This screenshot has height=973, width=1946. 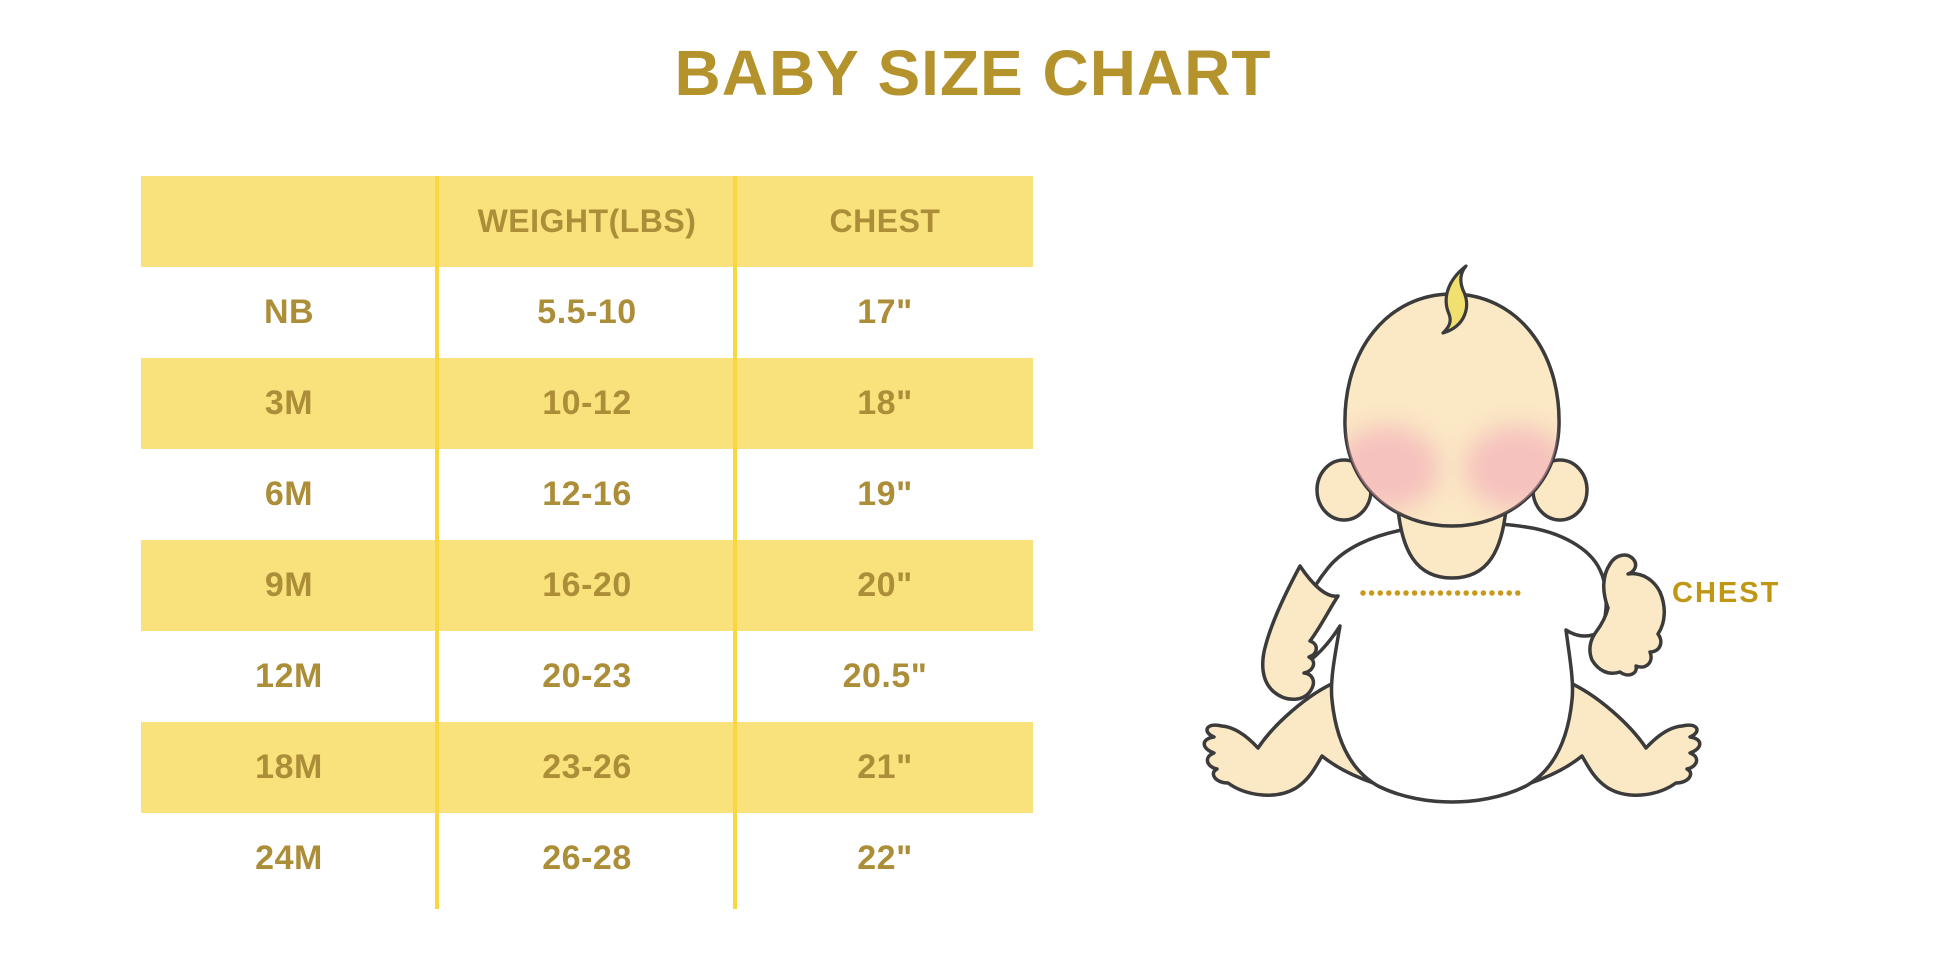 I want to click on right-fist, so click(x=1627, y=615).